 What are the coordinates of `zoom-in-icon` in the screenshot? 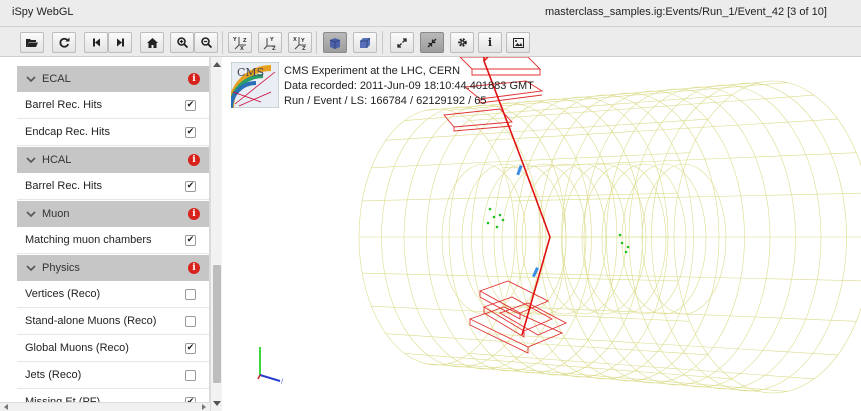 It's located at (182, 42).